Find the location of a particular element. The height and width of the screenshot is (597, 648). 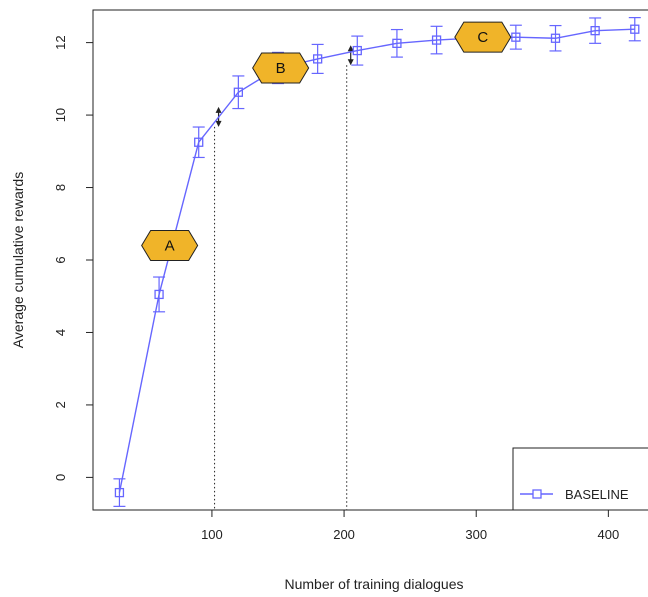

annotation-label: C is located at coordinates (482, 37).